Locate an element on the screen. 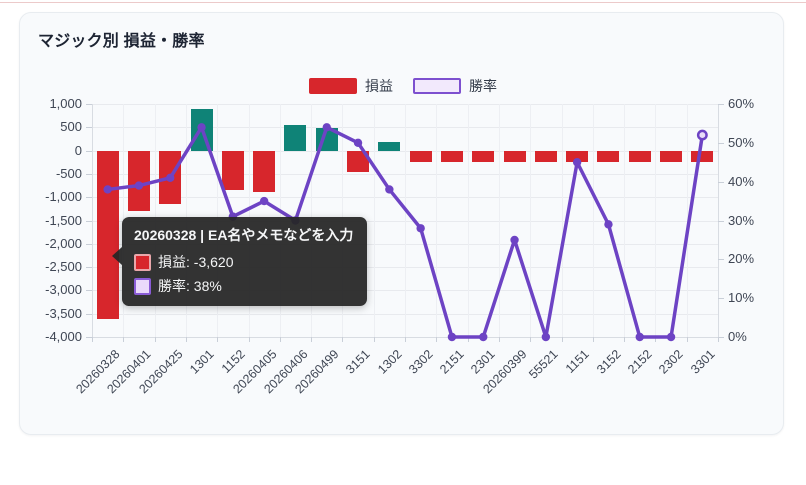 The height and width of the screenshot is (485, 806). legend-item-profit: 損益 is located at coordinates (351, 86).